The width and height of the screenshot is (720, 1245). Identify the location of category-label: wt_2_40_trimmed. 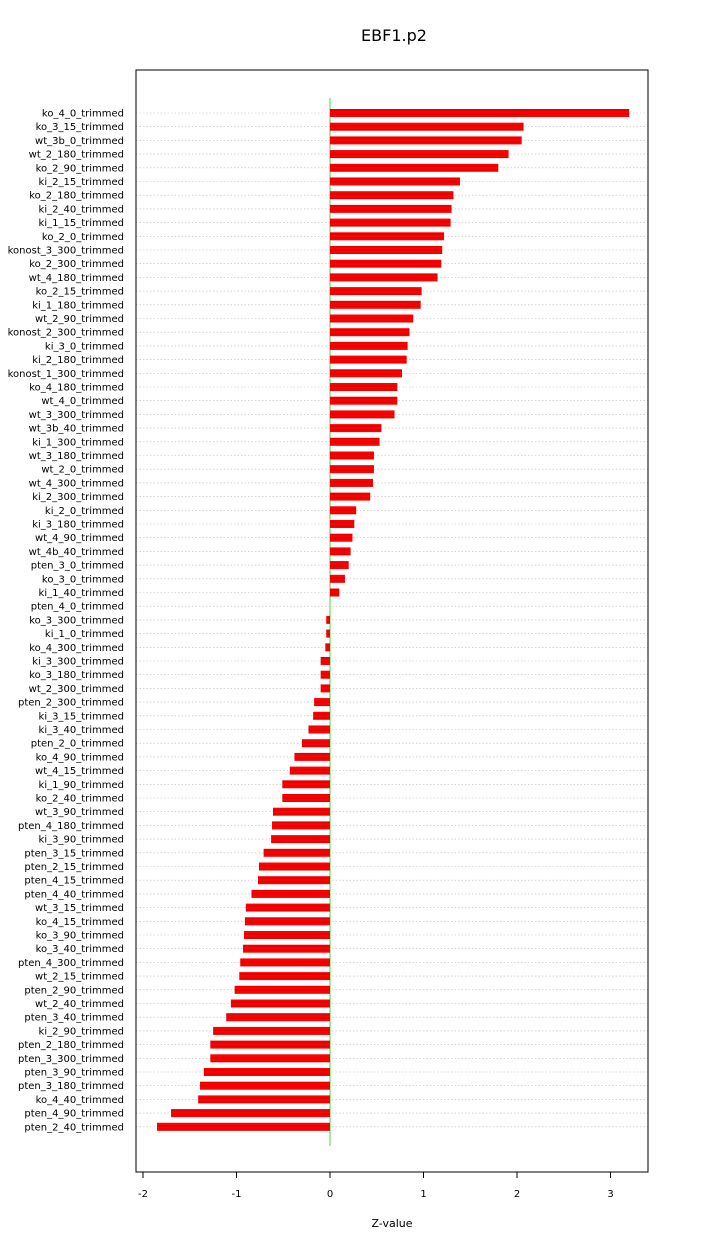
(79, 1004).